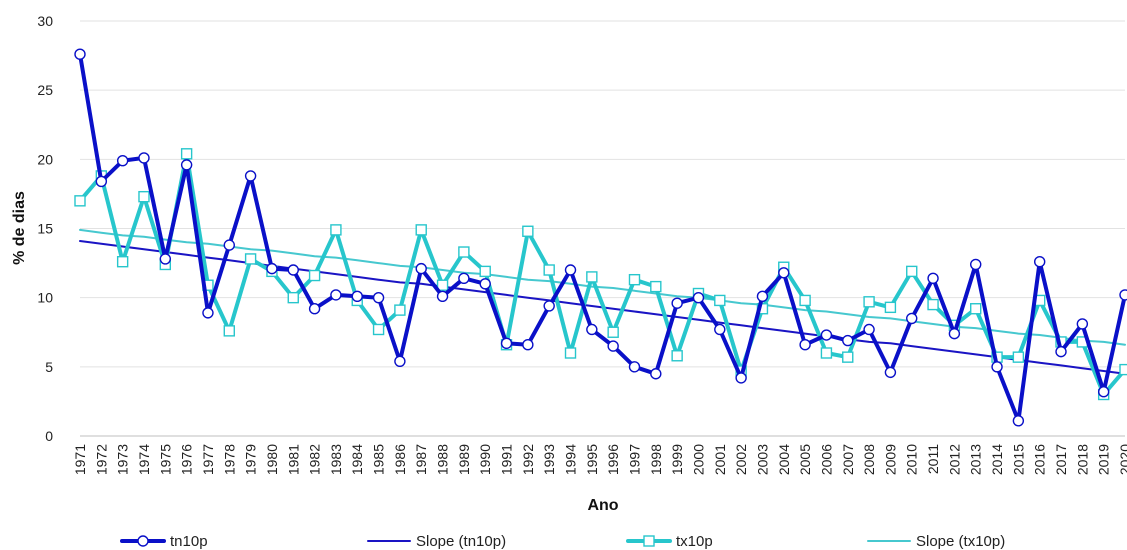 The image size is (1127, 550). I want to click on x-tick-label: 2002, so click(741, 459).